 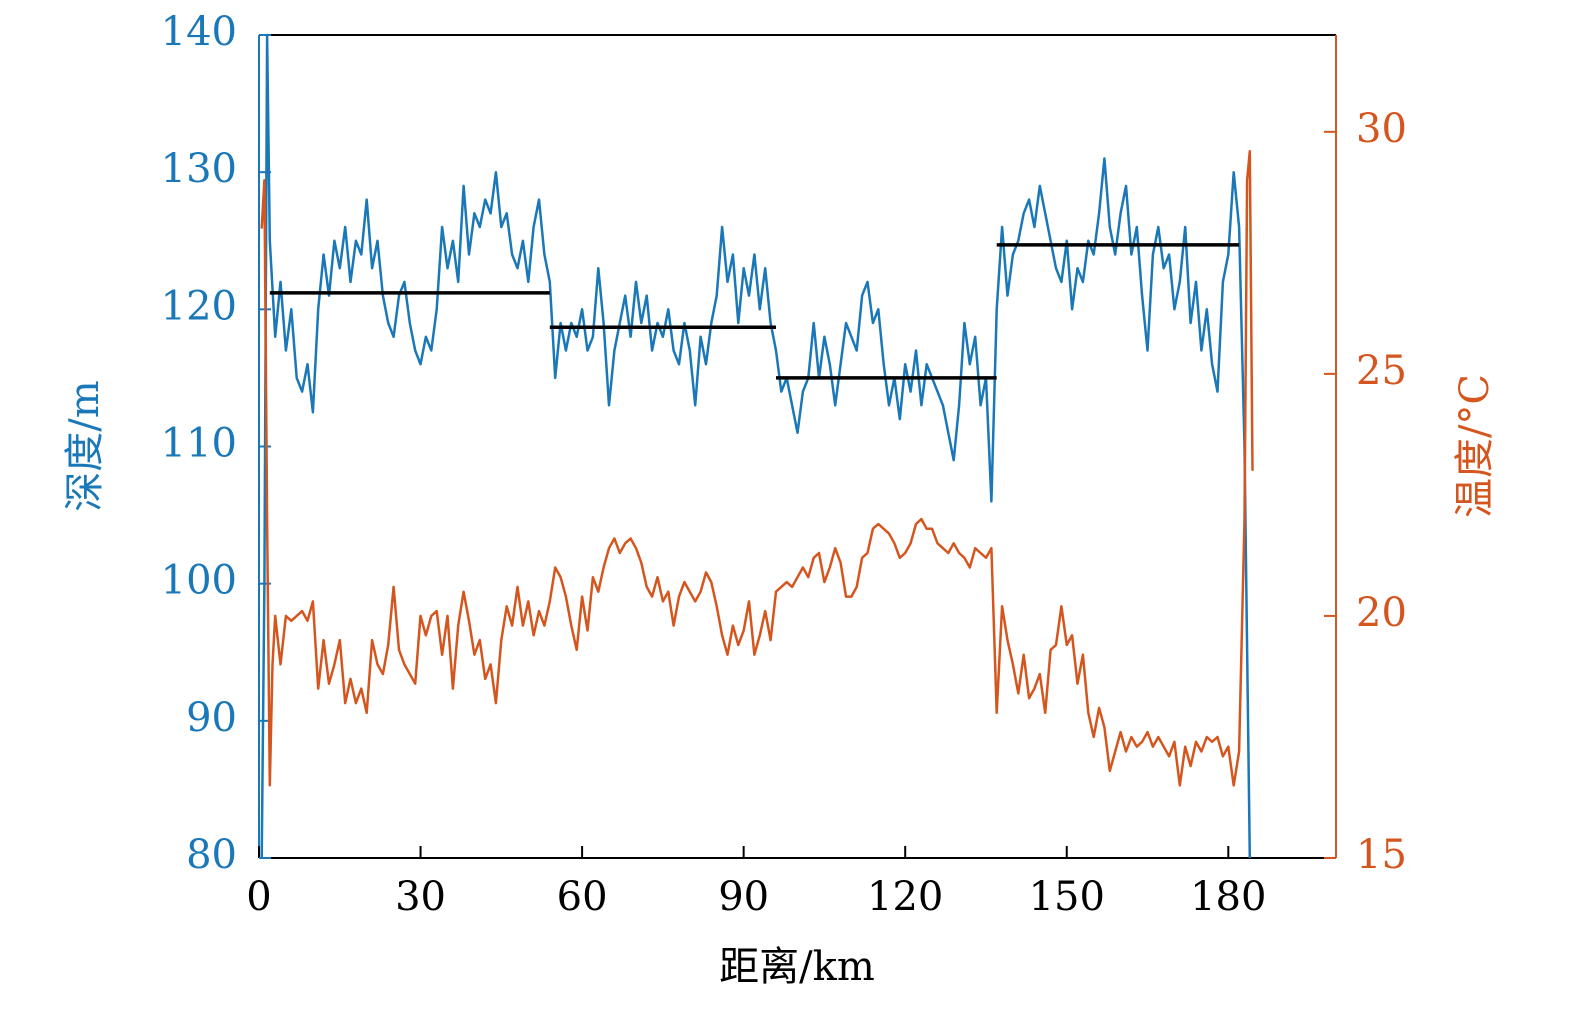 What do you see at coordinates (199, 32) in the screenshot?
I see `y-tick-label: 140` at bounding box center [199, 32].